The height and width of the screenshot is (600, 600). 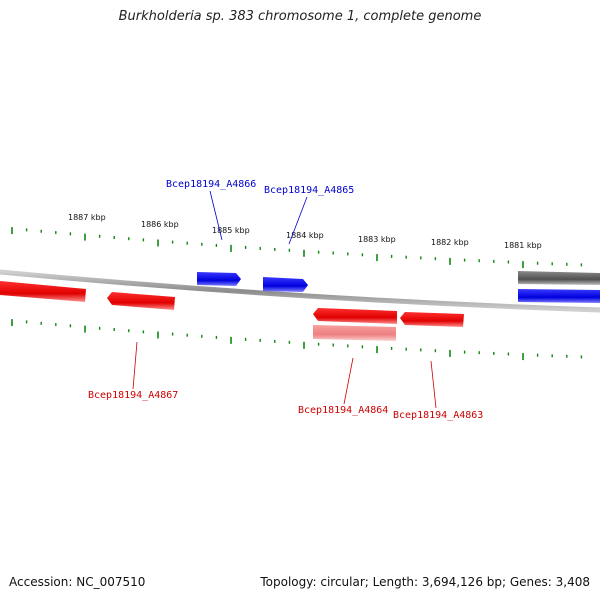 What do you see at coordinates (450, 242) in the screenshot?
I see `scale-label: 1882 kbp` at bounding box center [450, 242].